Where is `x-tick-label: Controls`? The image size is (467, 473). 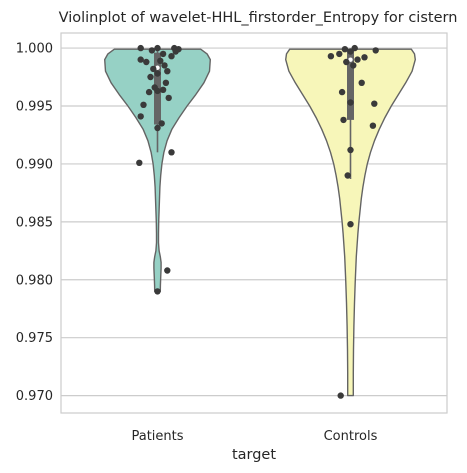
x-tick-label: Controls is located at coordinates (351, 436).